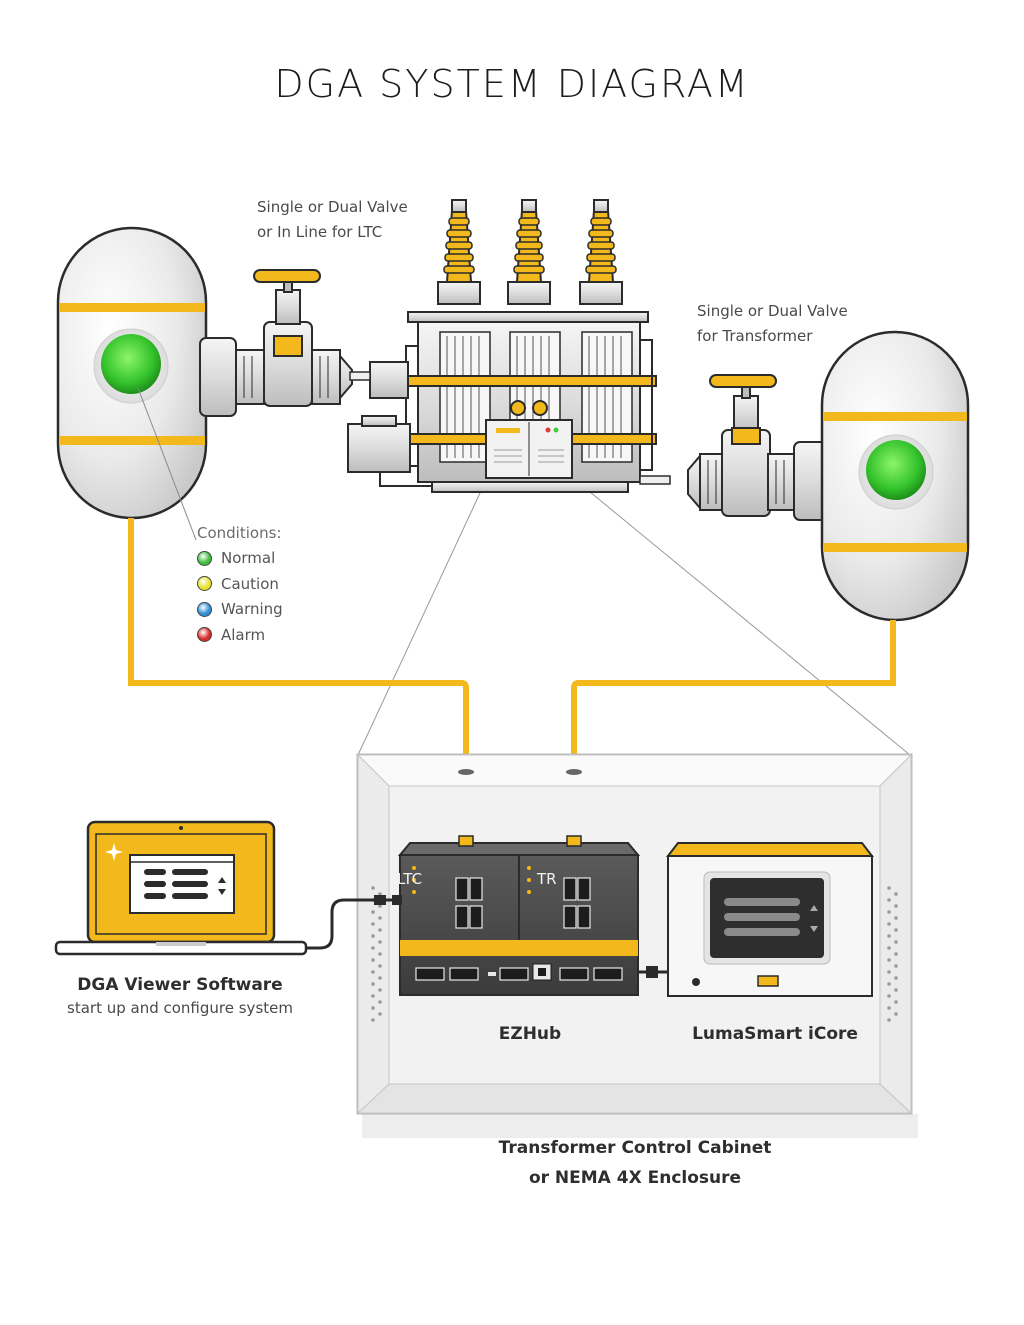 This screenshot has width=1024, height=1325. I want to click on condition-label: Warning, so click(252, 609).